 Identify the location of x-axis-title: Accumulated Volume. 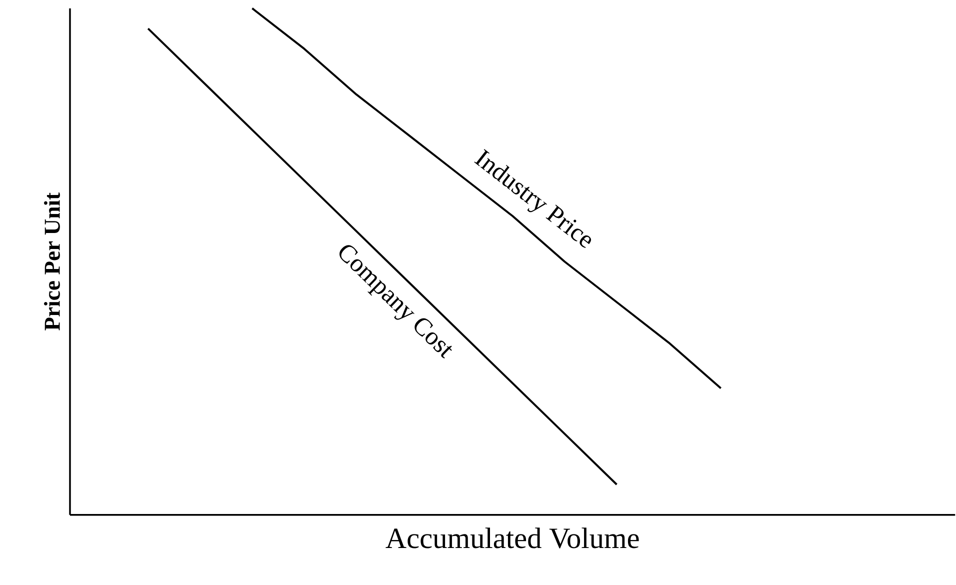
(512, 538).